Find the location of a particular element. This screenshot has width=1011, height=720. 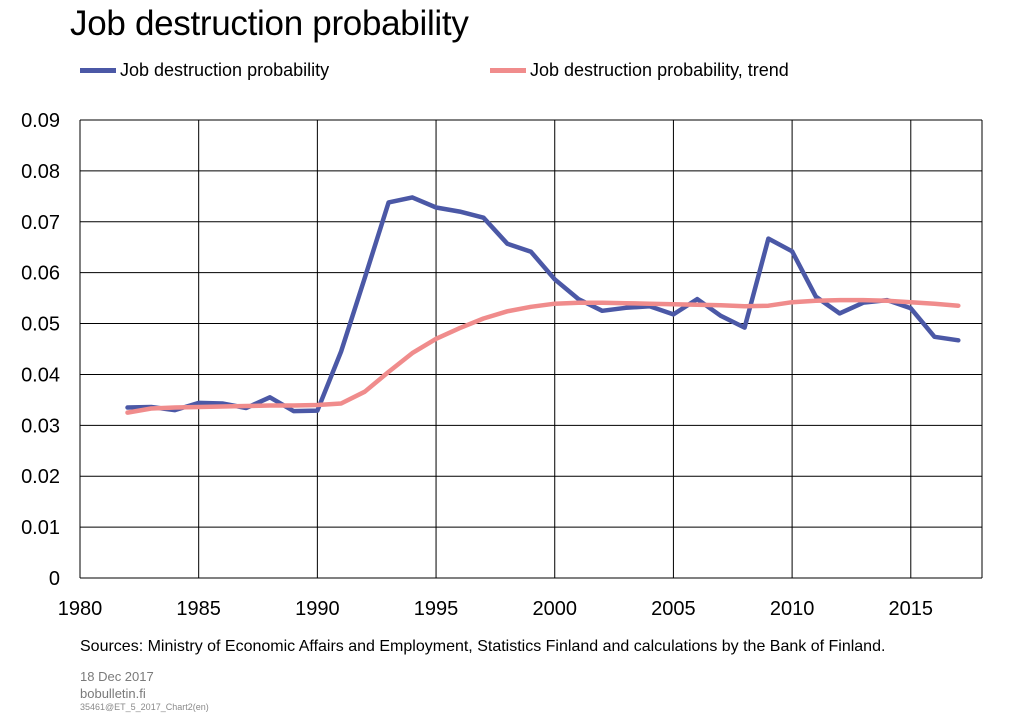

footer-date: 18 Dec 2017 is located at coordinates (117, 676).